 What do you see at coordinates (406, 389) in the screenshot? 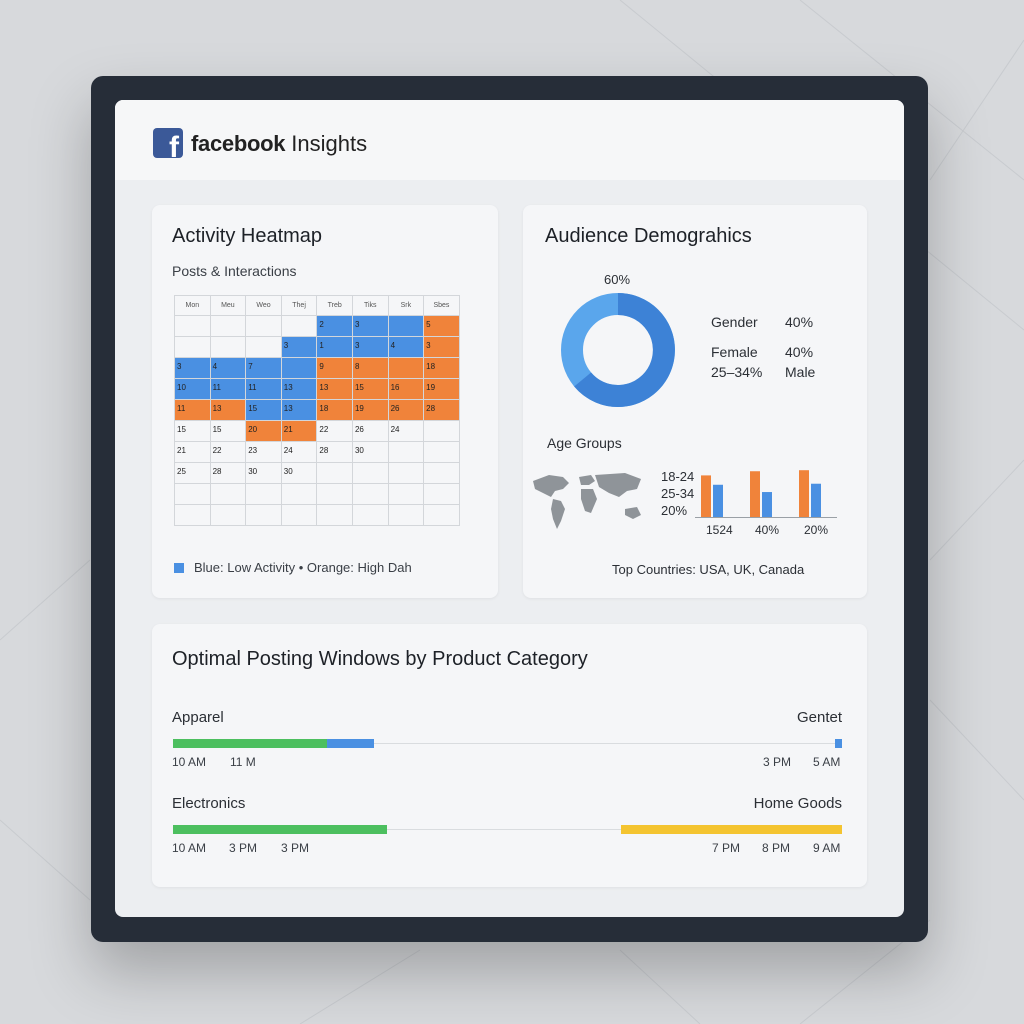
I see `heatmap-cell: 16` at bounding box center [406, 389].